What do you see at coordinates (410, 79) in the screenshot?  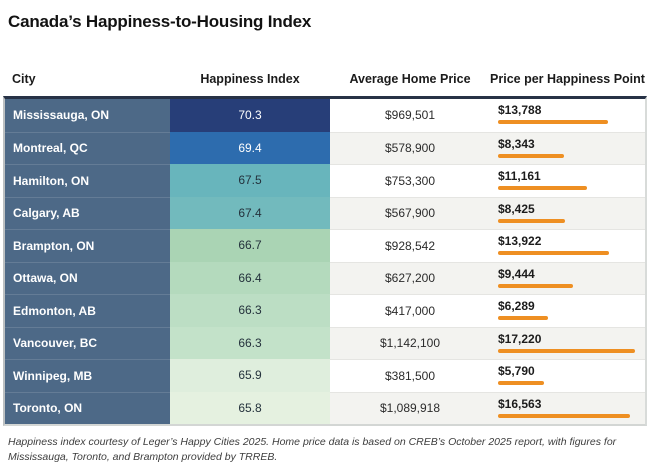 I see `column-header-avg-home-price: Average Home Price` at bounding box center [410, 79].